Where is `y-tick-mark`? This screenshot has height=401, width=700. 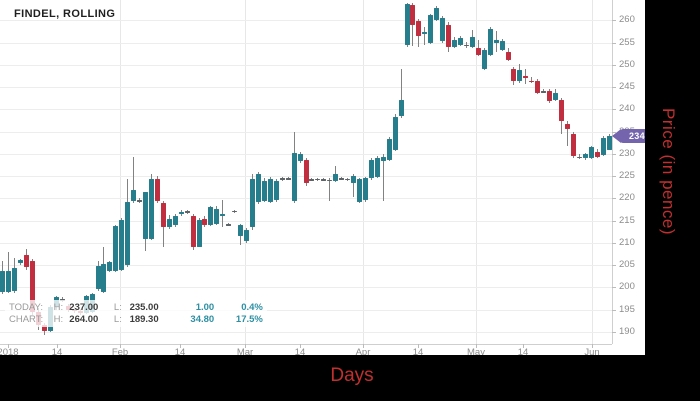 y-tick-mark is located at coordinates (614, 310).